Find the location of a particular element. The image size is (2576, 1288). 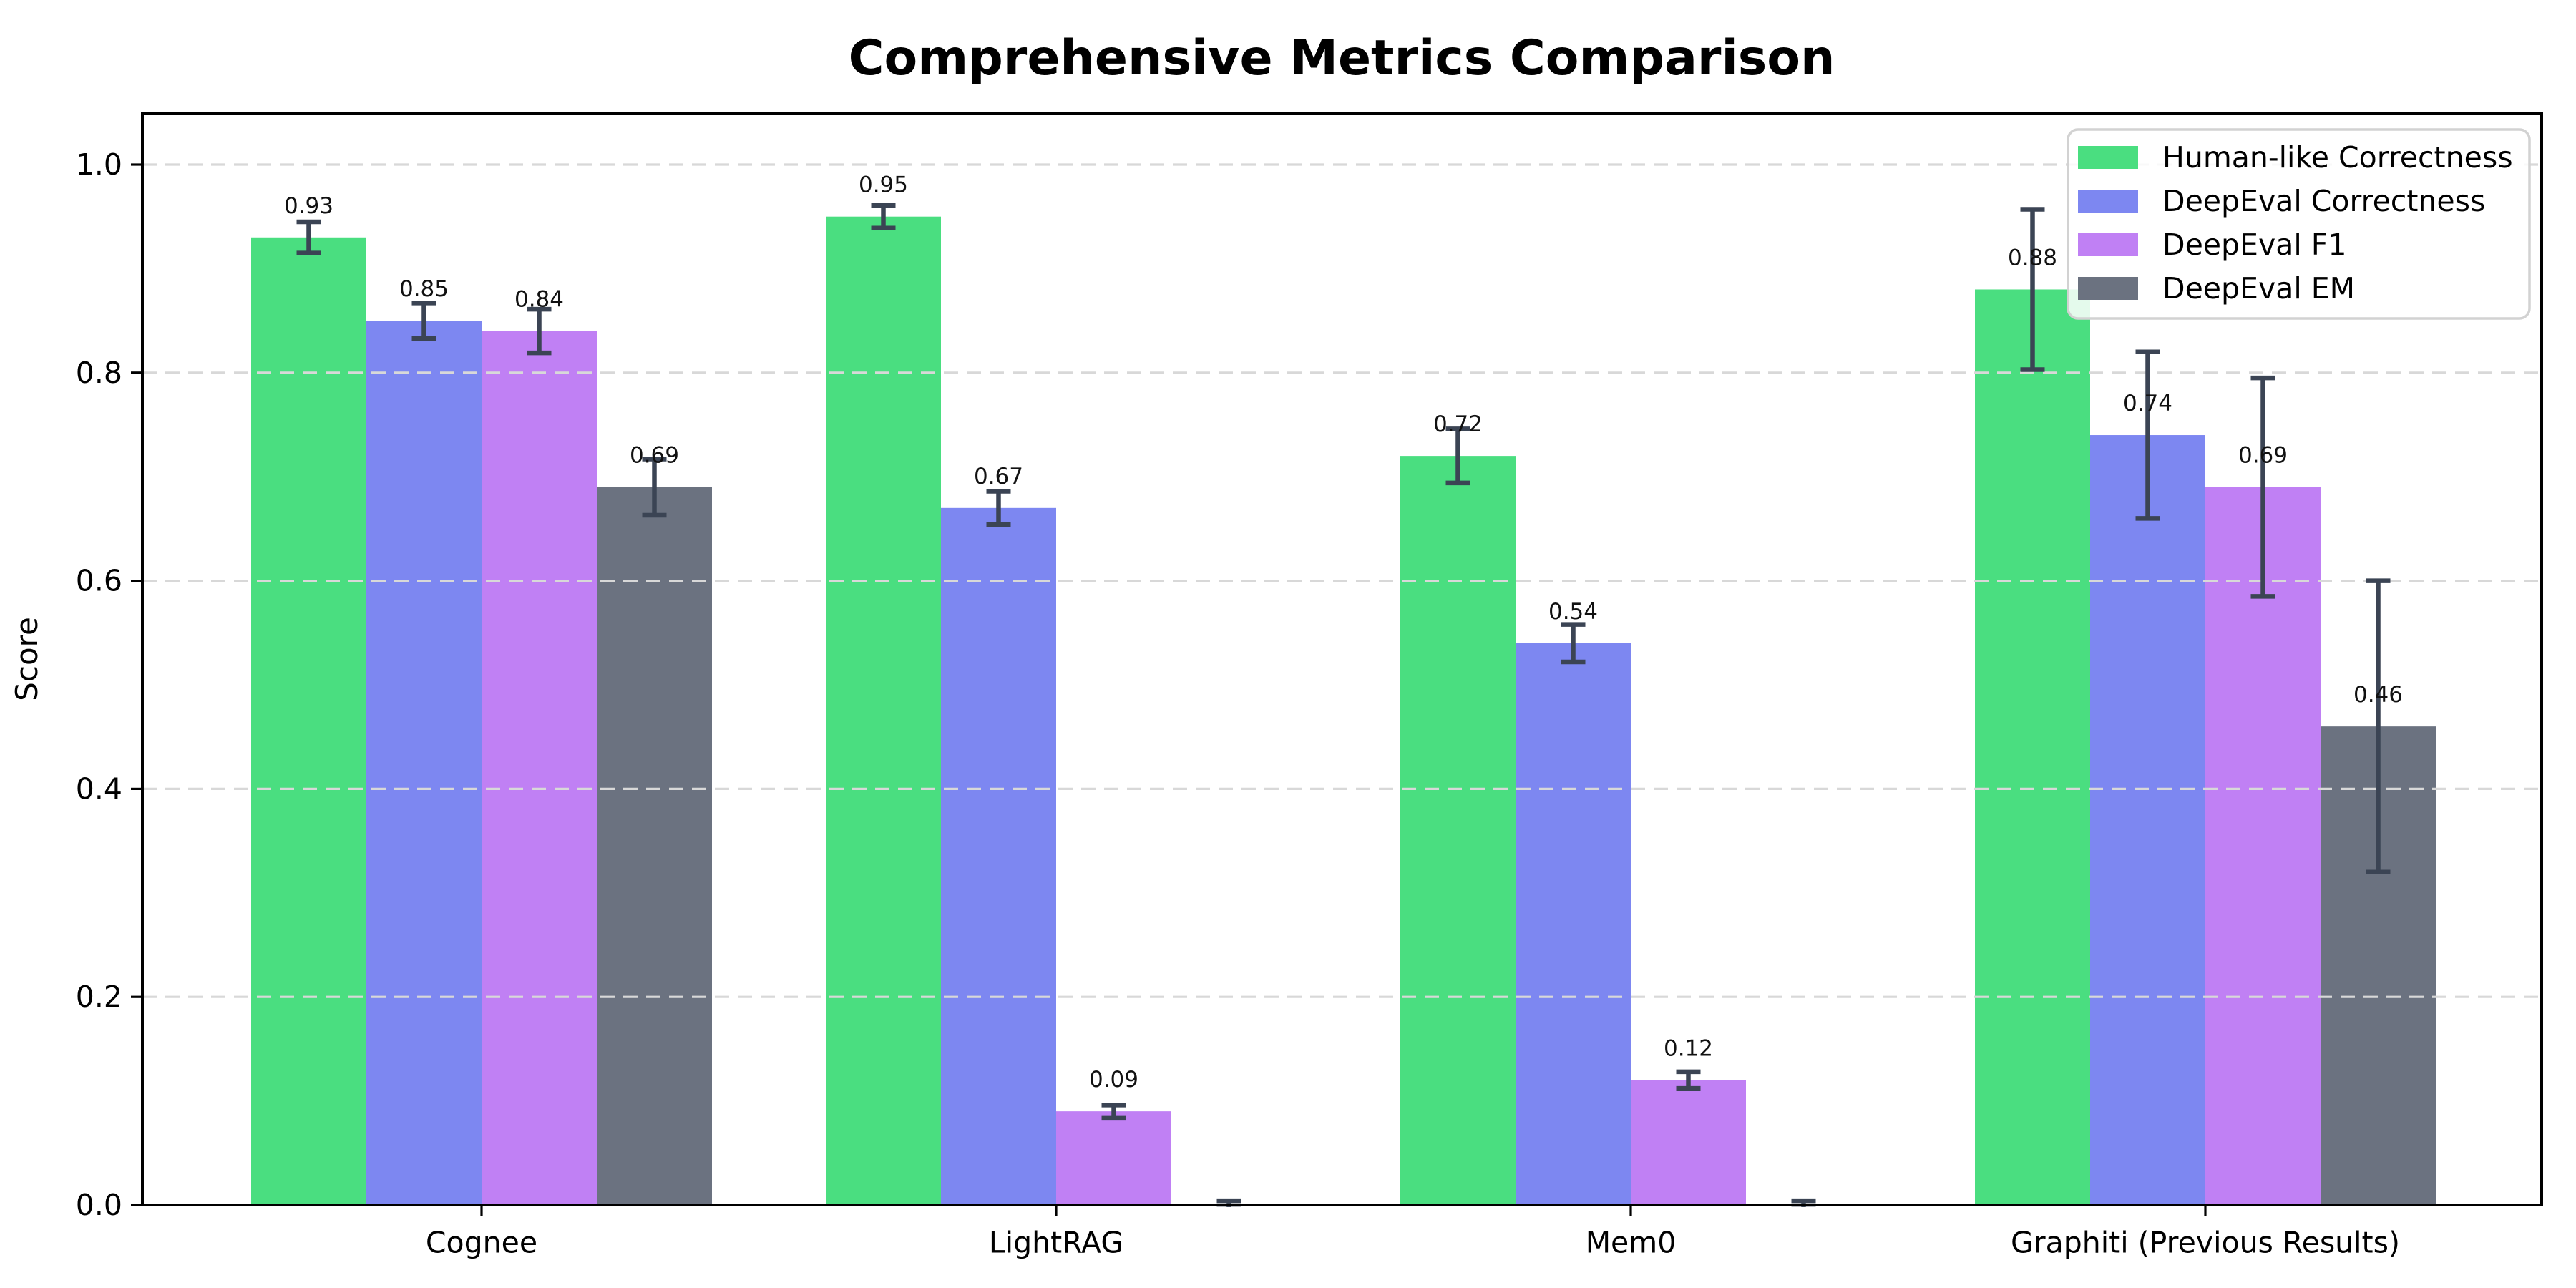

y-tick-label-0.8: 0.8 is located at coordinates (99, 373).